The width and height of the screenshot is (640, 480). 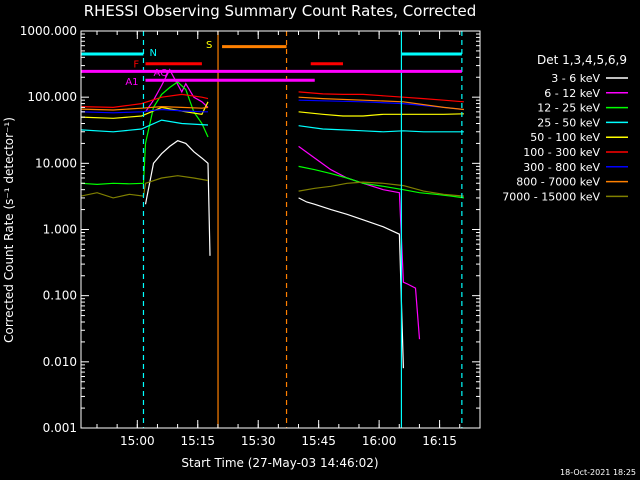 What do you see at coordinates (598, 472) in the screenshot?
I see `footer-date: 18-Oct-2021 18:25` at bounding box center [598, 472].